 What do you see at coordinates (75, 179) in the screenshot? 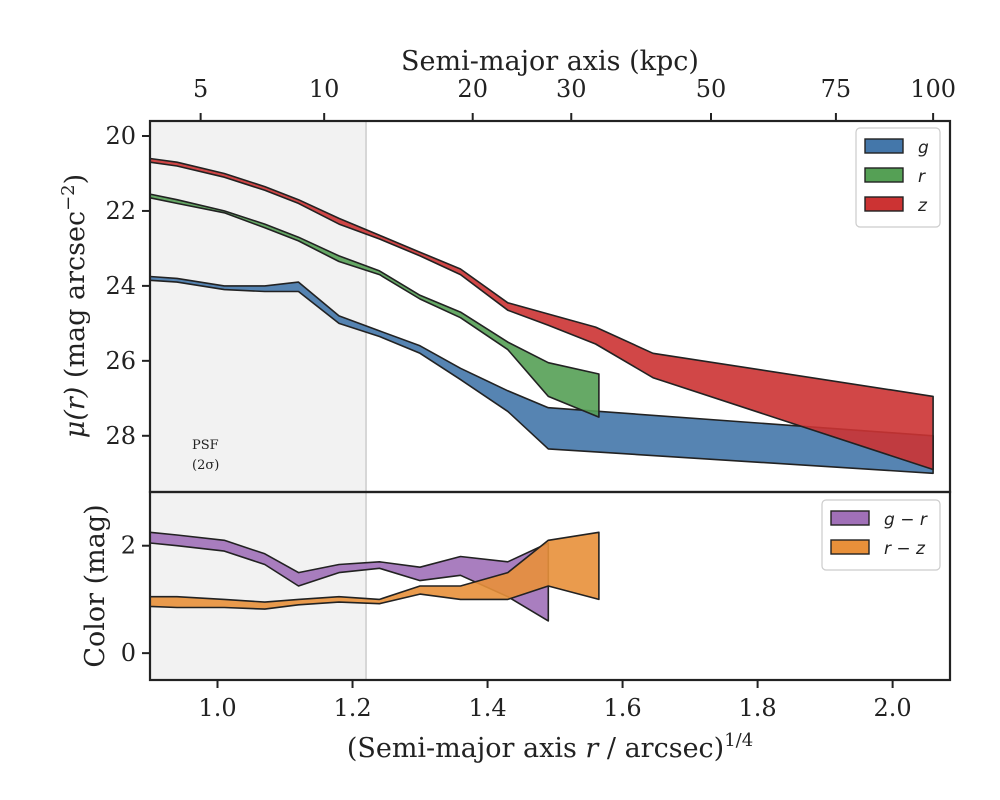
I see `y-label-close: )` at bounding box center [75, 179].